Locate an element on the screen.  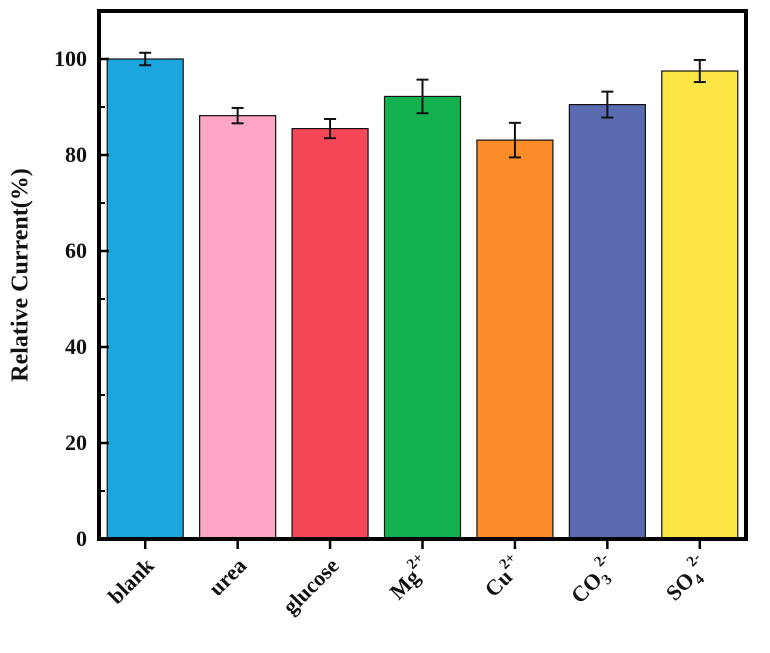
y-tick-label-5: 100 is located at coordinates (70, 58).